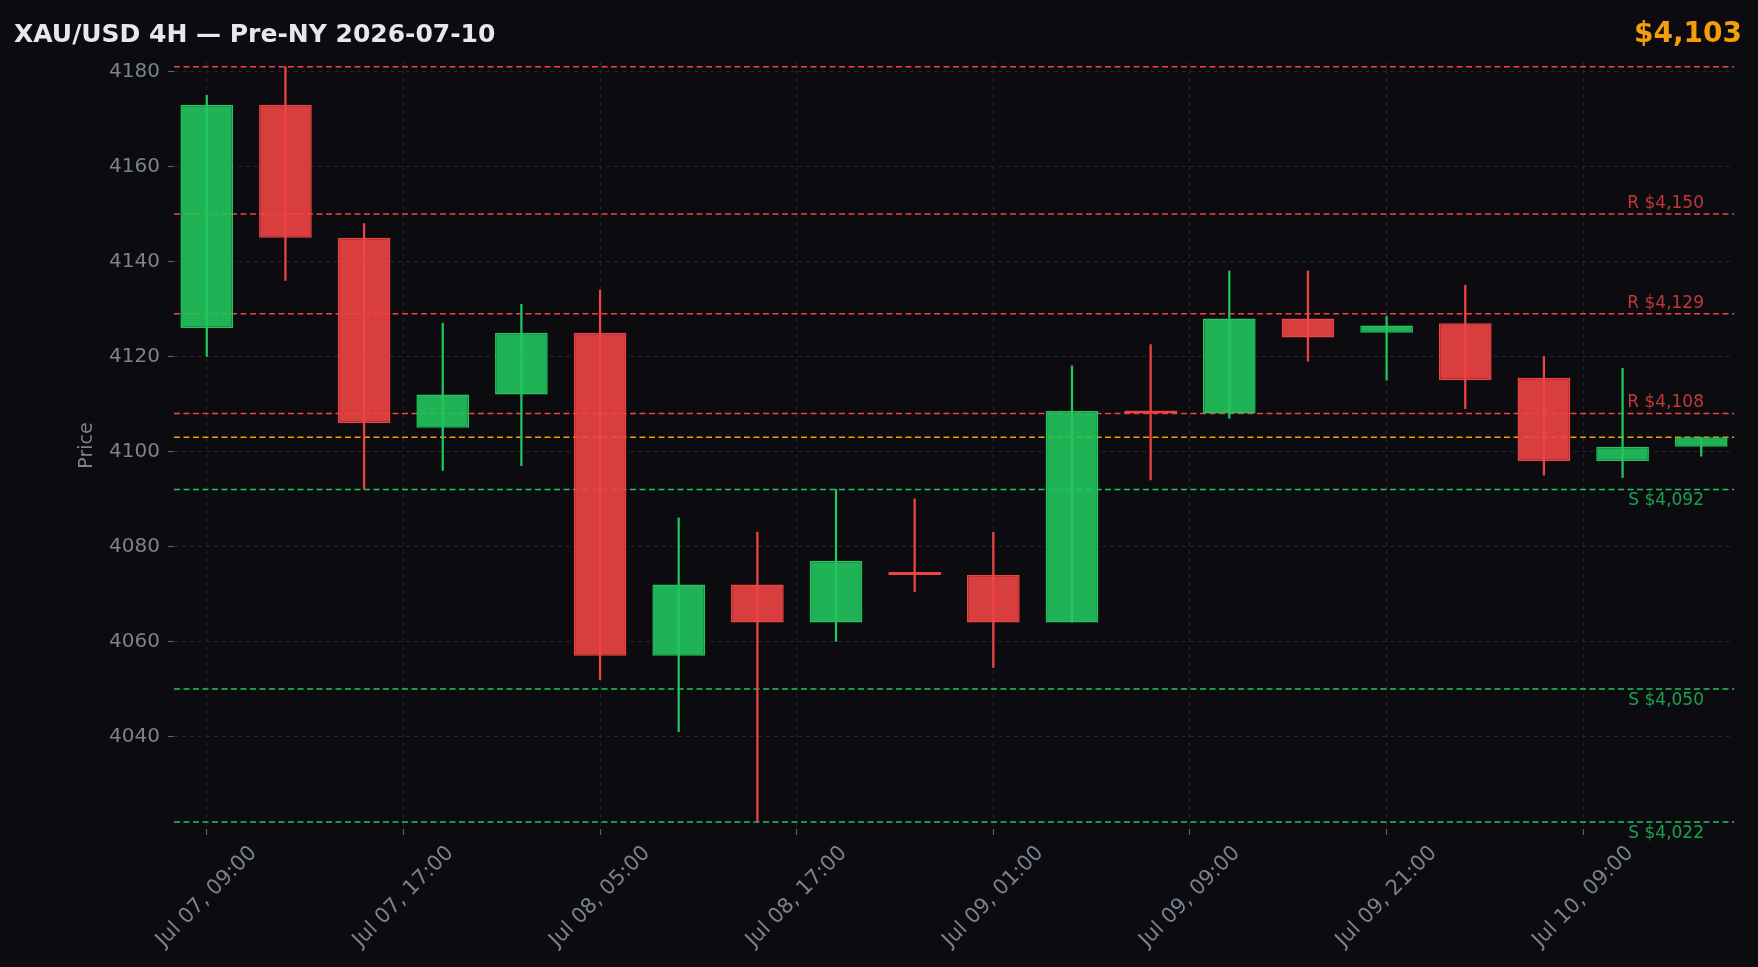  Describe the element at coordinates (1665, 201) in the screenshot. I see `ref-line-label: R $4,150` at that location.